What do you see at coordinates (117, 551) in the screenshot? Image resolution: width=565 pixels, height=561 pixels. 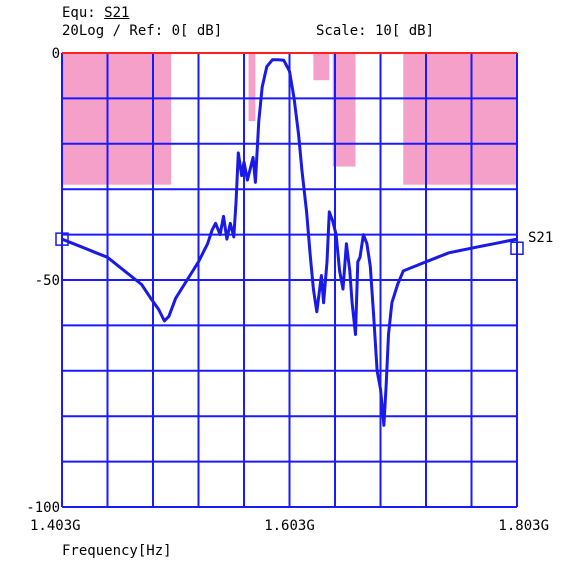 I see `x-axis-label: Frequency[Hz]` at bounding box center [117, 551].